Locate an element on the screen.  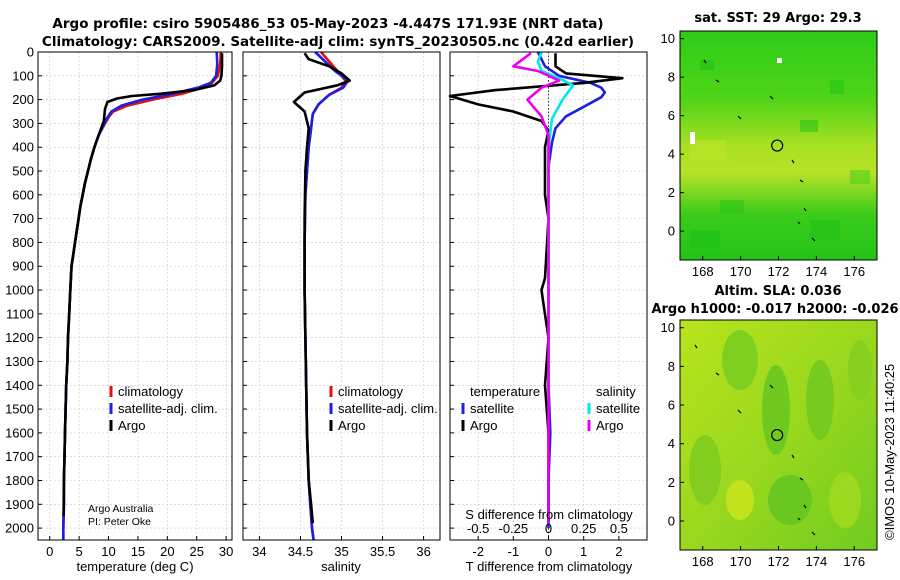
legend-title-salinity: salinity is located at coordinates (616, 391).